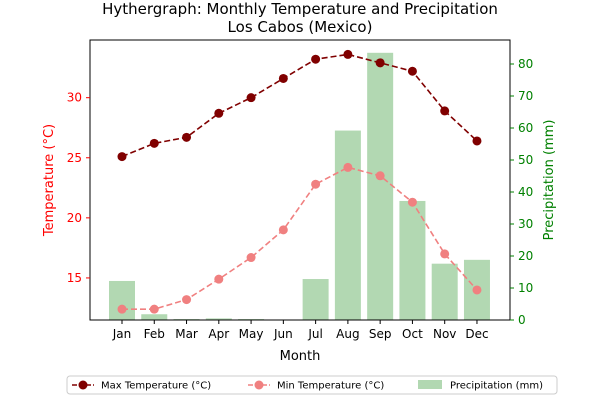 This screenshot has height=400, width=600. I want to click on min-temp-point-sep, so click(380, 176).